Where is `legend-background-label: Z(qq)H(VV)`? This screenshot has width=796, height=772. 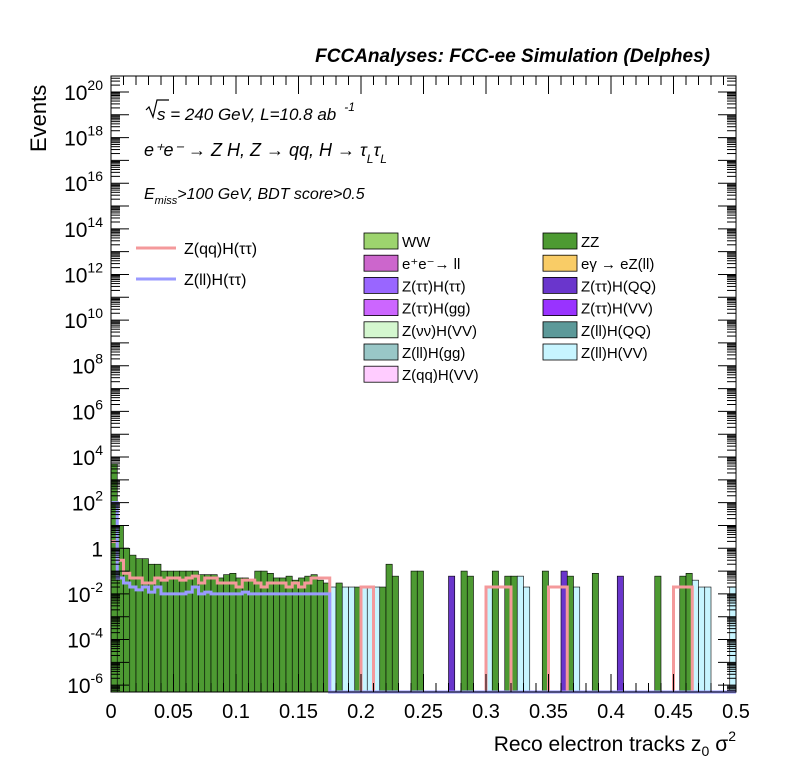
legend-background-label: Z(qq)H(VV) is located at coordinates (440, 375).